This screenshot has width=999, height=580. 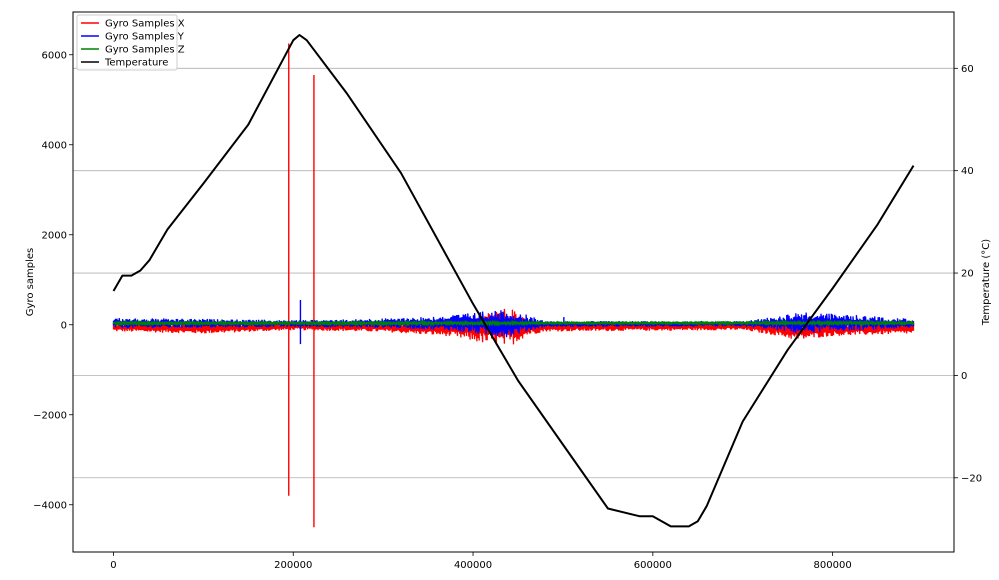 What do you see at coordinates (967, 69) in the screenshot?
I see `y2-tick-label: 60` at bounding box center [967, 69].